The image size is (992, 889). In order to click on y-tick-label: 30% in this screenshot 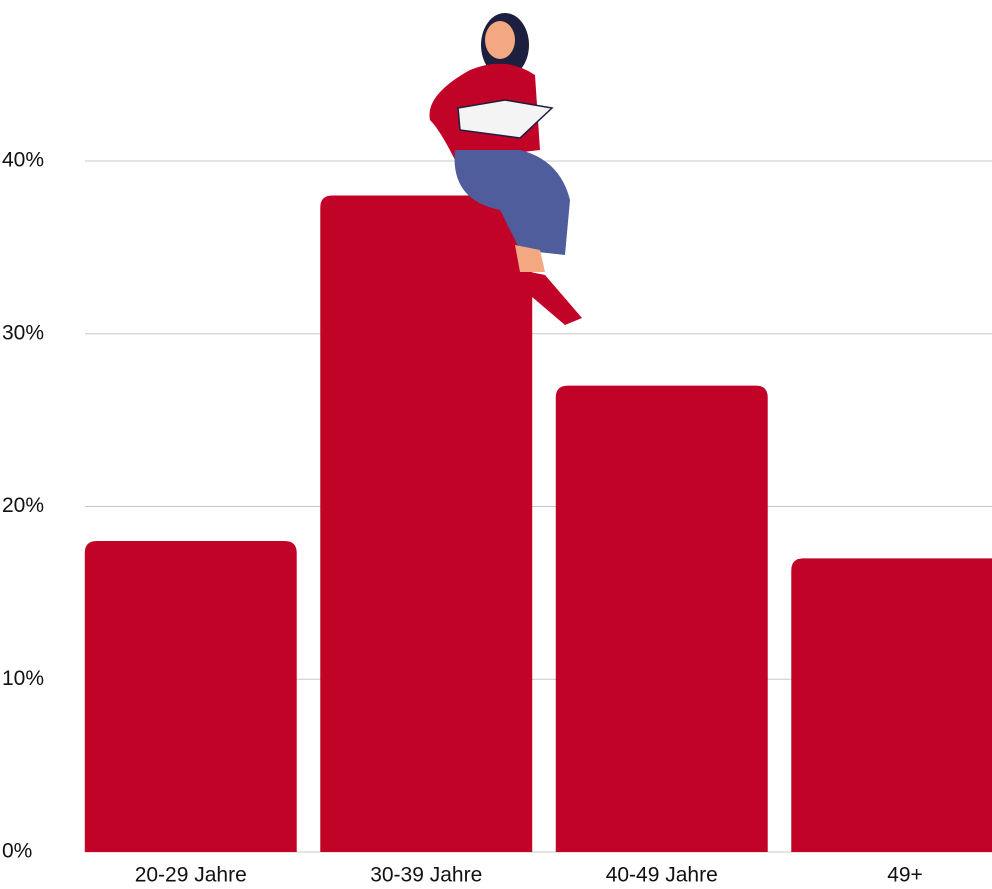, I will do `click(23, 332)`.